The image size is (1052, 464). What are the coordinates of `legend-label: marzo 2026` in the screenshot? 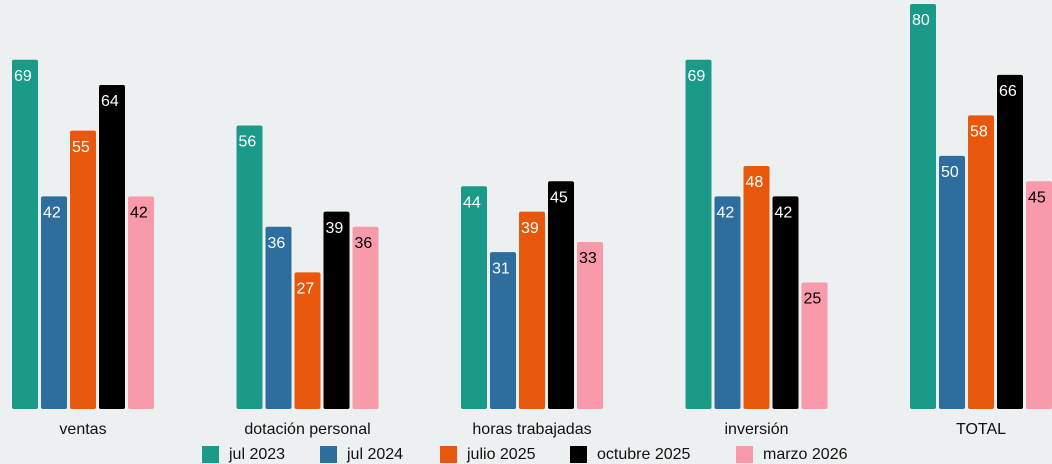 It's located at (805, 454).